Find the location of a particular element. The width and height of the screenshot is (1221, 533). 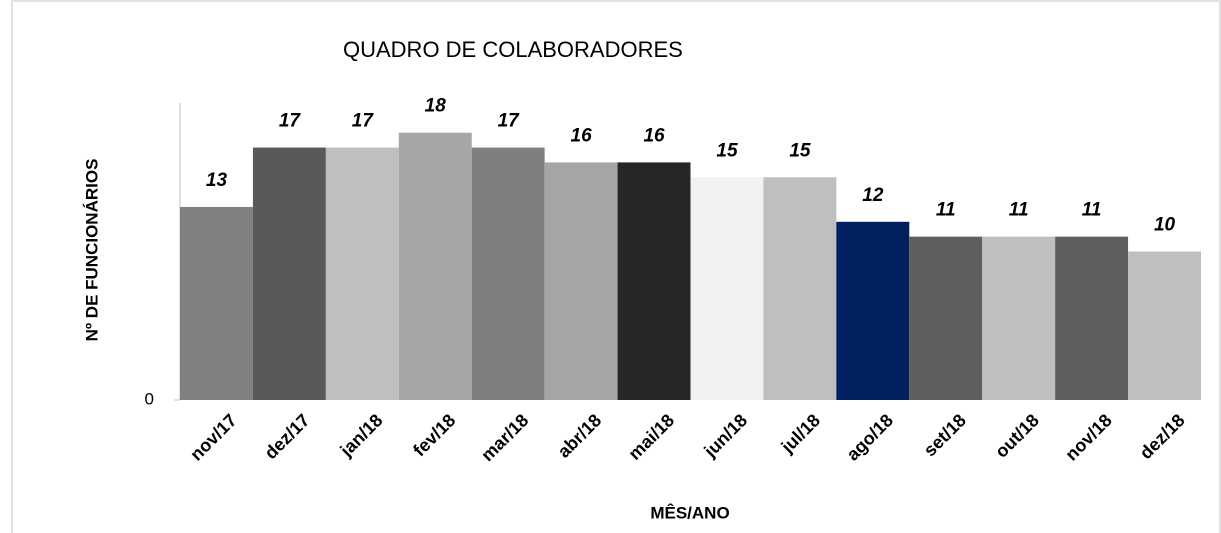

x-tick-label: nov/17 is located at coordinates (213, 437).